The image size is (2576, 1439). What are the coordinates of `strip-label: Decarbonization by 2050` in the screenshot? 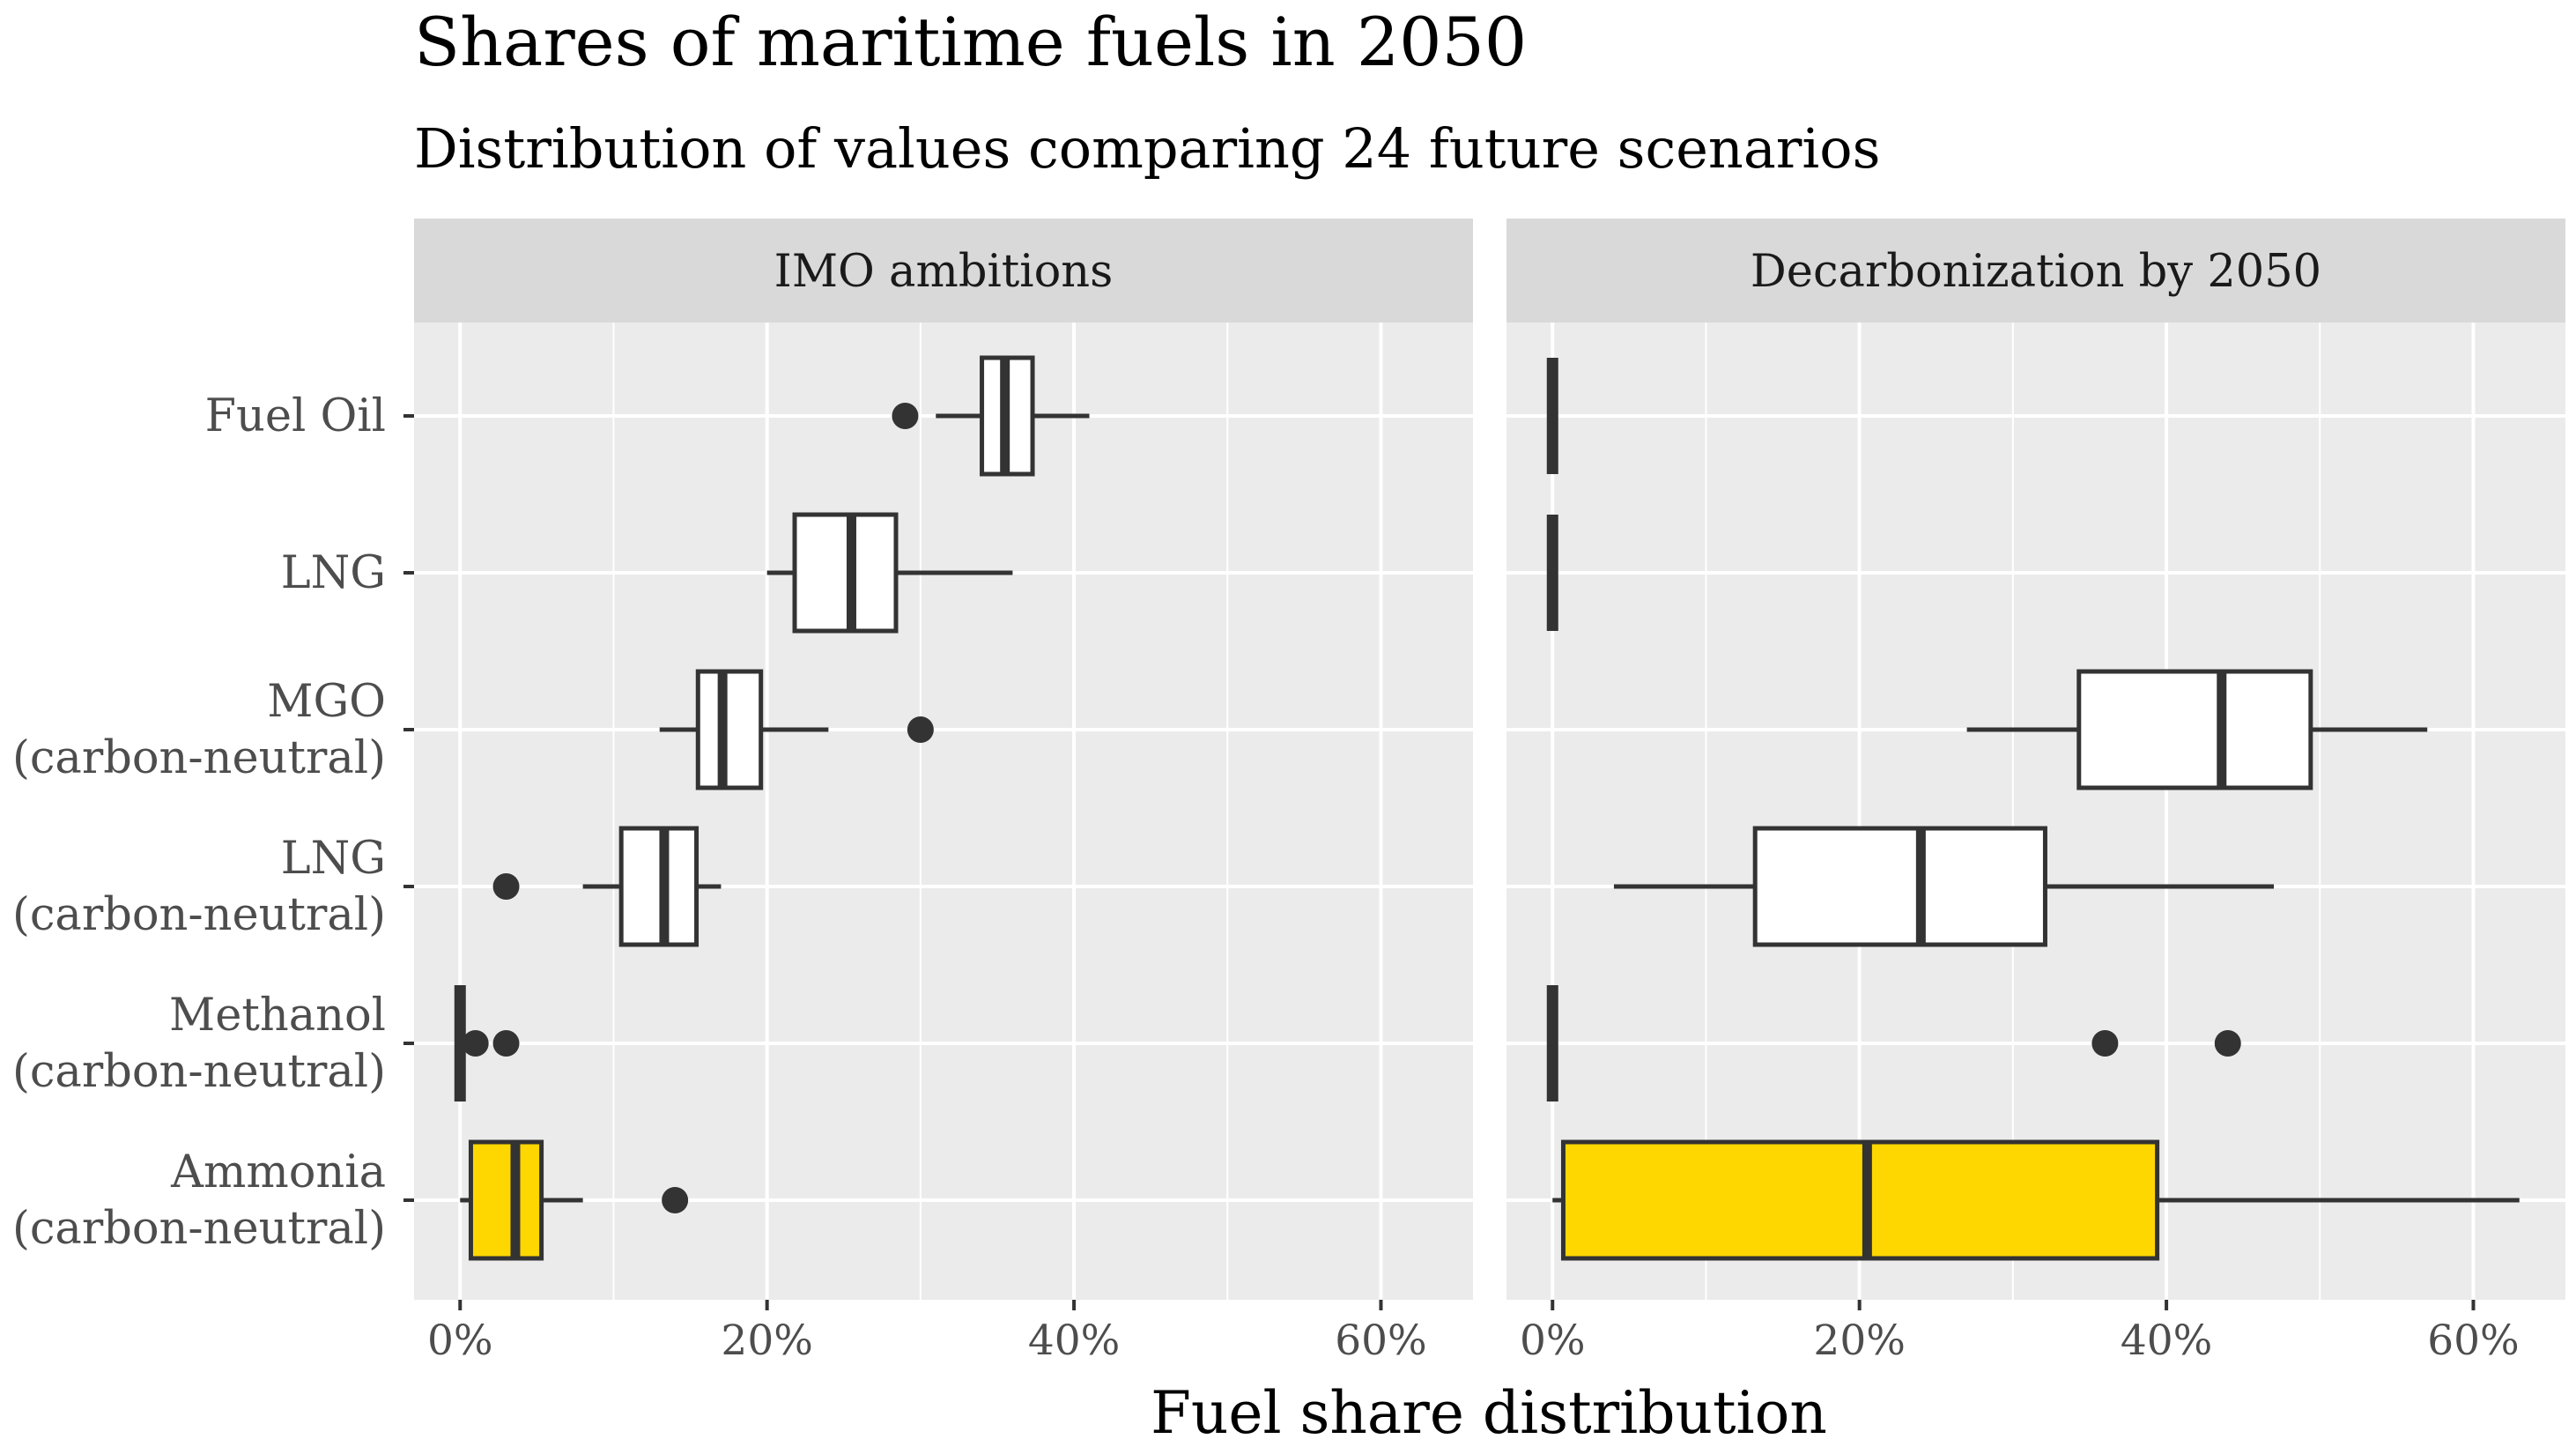 It's located at (2036, 272).